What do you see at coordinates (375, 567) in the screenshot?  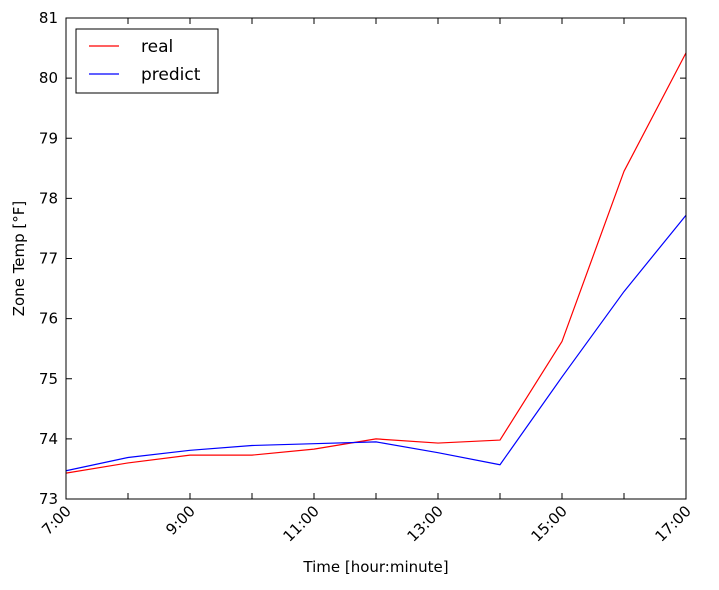 I see `x-axis-label: Time [hour:minute]` at bounding box center [375, 567].